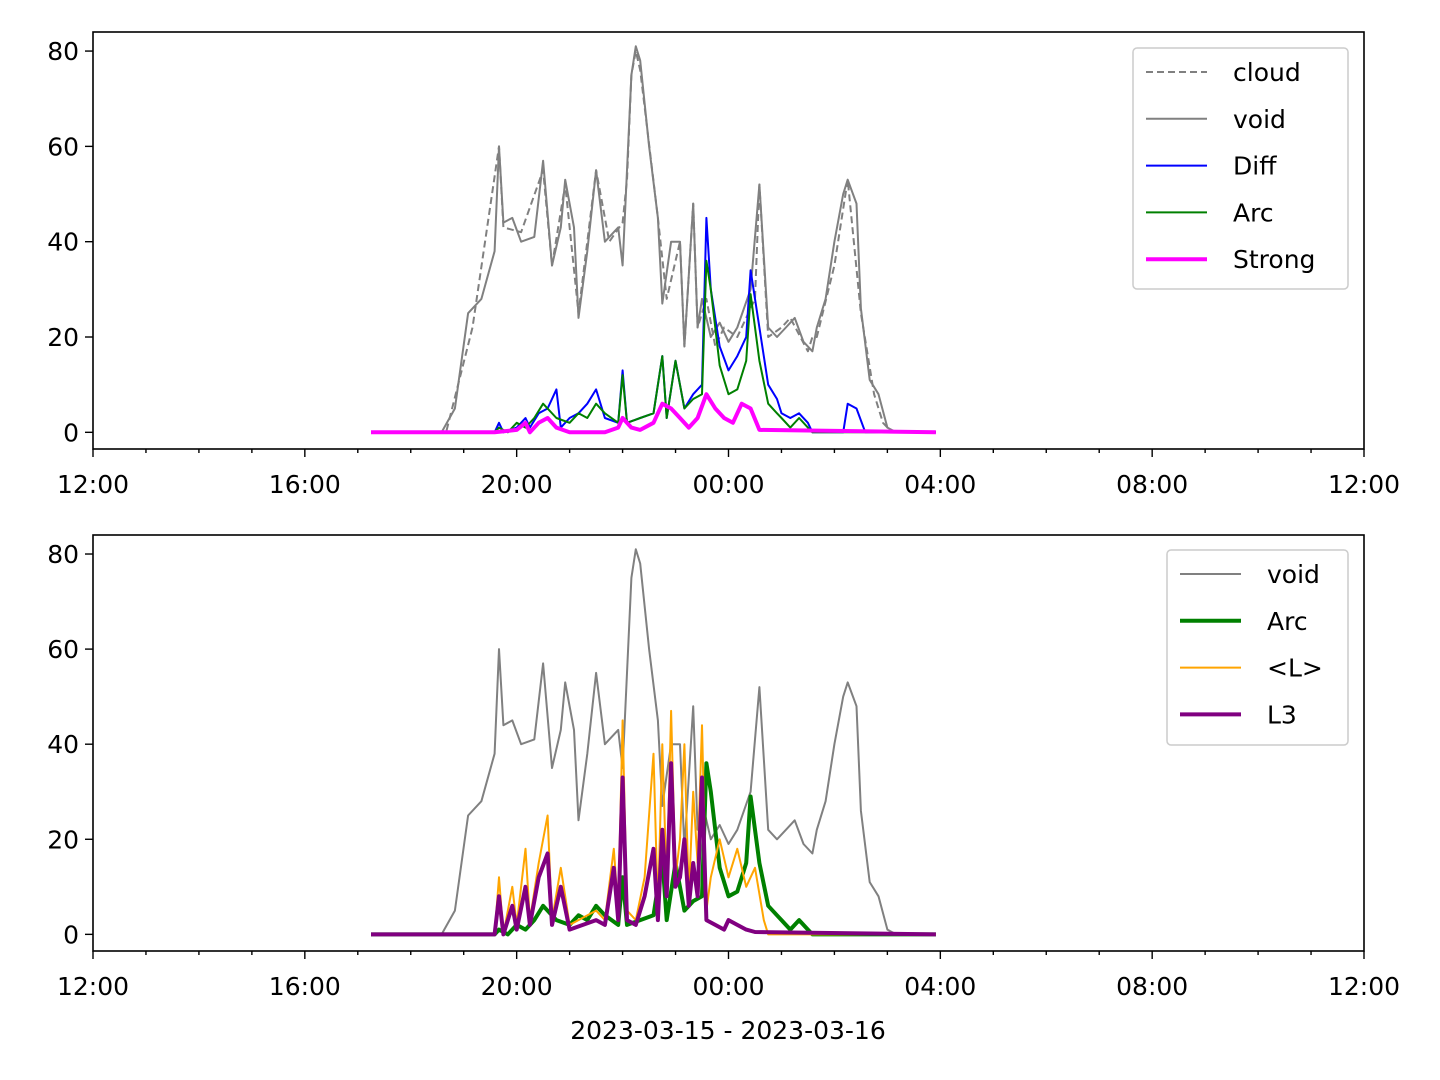 The image size is (1440, 1080). Describe the element at coordinates (1274, 259) in the screenshot. I see `top-legend-label-strong: Strong` at that location.